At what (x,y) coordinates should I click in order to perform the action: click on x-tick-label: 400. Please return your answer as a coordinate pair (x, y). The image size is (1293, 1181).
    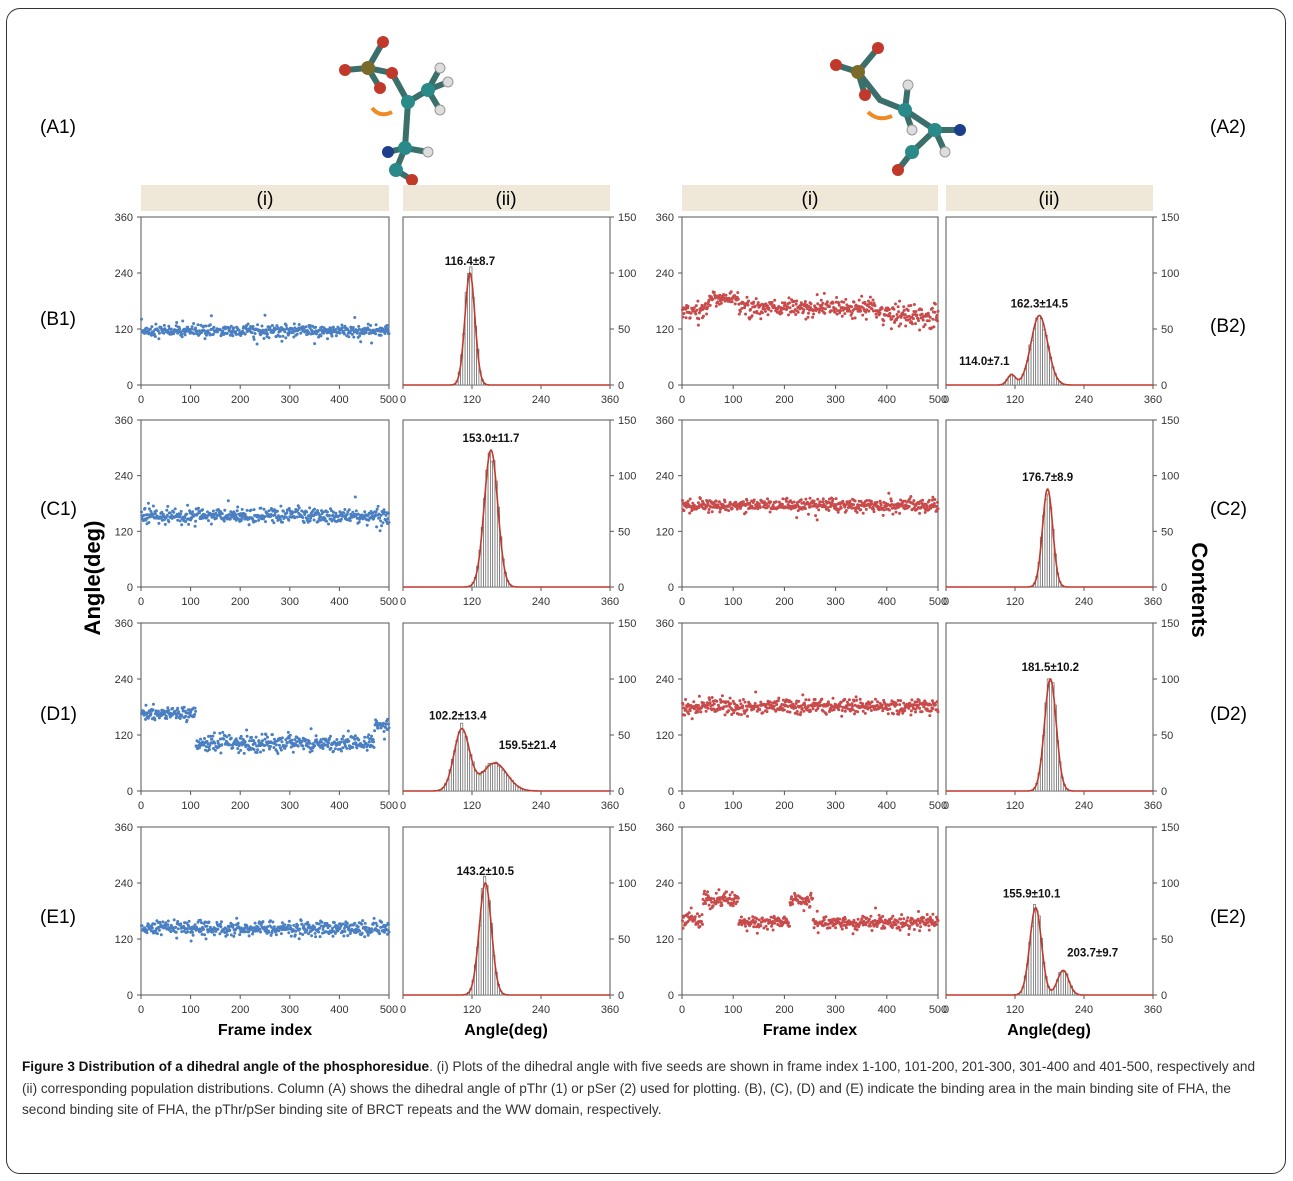
    Looking at the image, I should click on (887, 1010).